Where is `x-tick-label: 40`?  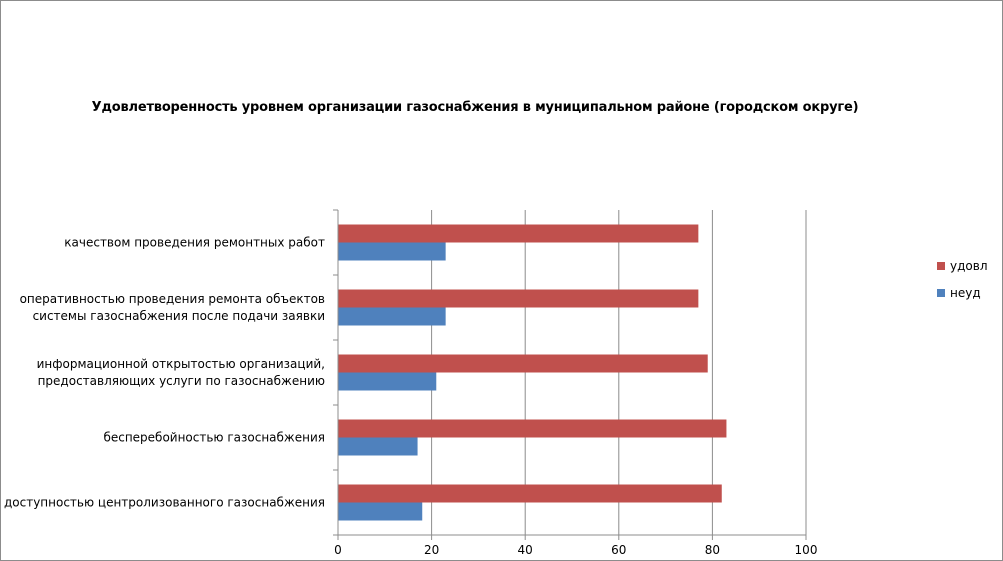
x-tick-label: 40 is located at coordinates (525, 550).